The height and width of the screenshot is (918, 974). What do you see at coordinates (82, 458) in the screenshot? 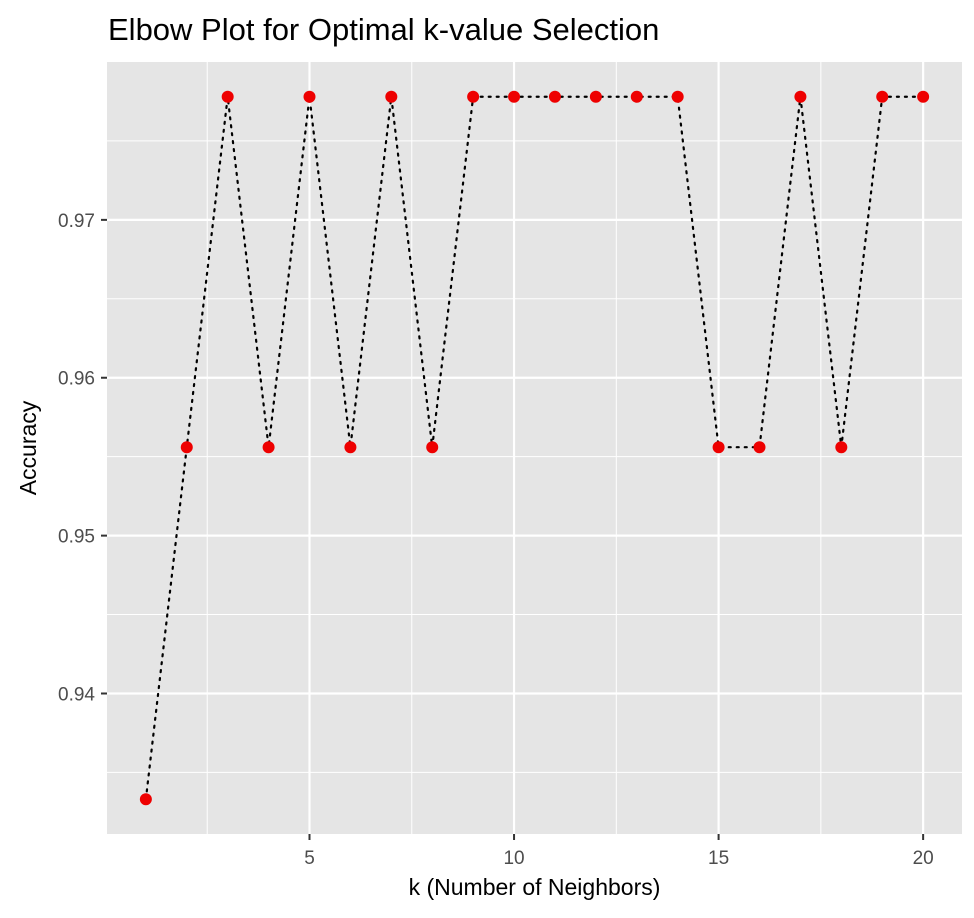
I see `y-axis-ticks: 0.94 0.95 0.96 0.97` at bounding box center [82, 458].